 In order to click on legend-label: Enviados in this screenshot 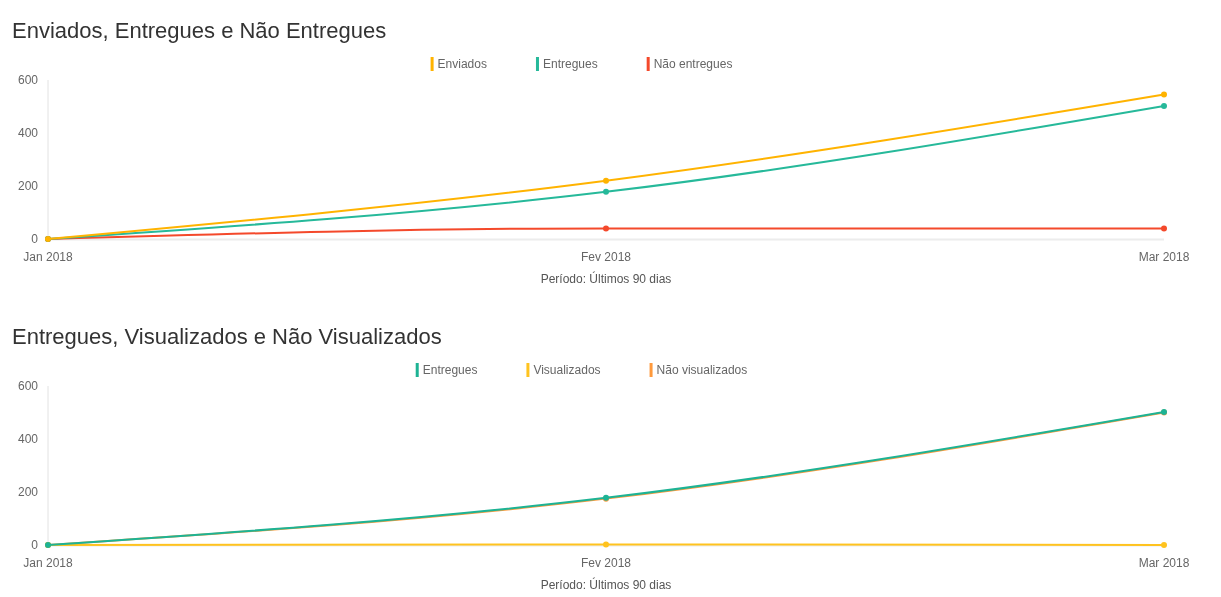, I will do `click(462, 64)`.